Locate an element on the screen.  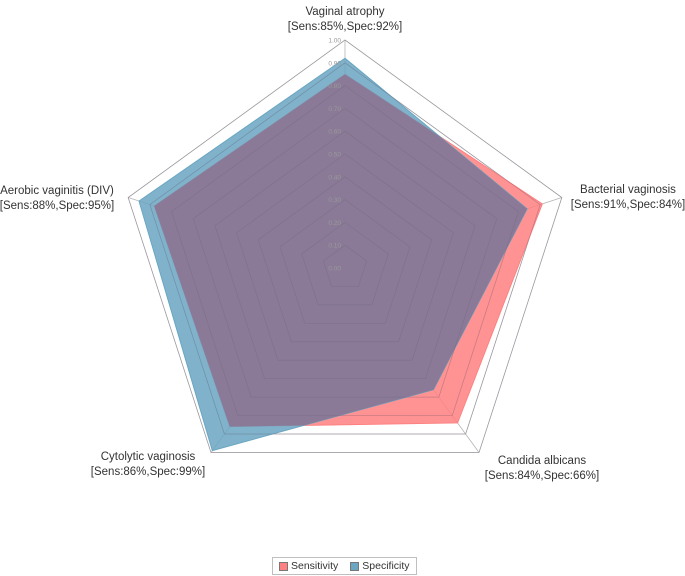
tick-label: 1.00 is located at coordinates (334, 41).